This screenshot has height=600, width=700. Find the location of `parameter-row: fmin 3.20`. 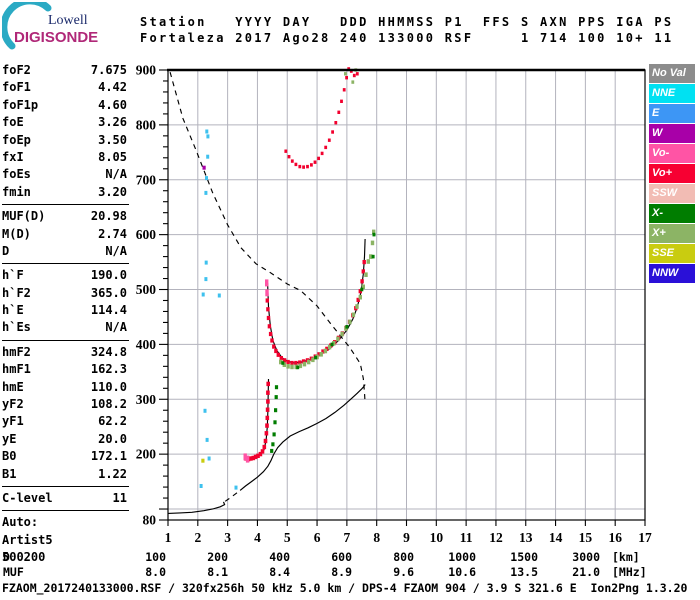

parameter-row: fmin 3.20 is located at coordinates (65, 192).